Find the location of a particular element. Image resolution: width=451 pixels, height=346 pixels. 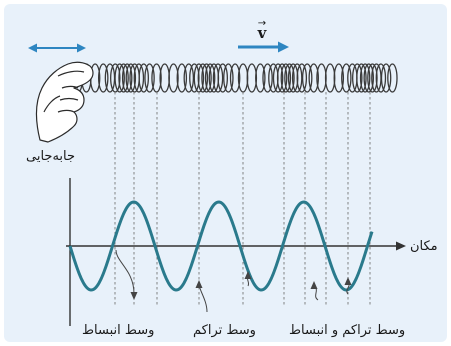

hand-icon is located at coordinates (64, 102).